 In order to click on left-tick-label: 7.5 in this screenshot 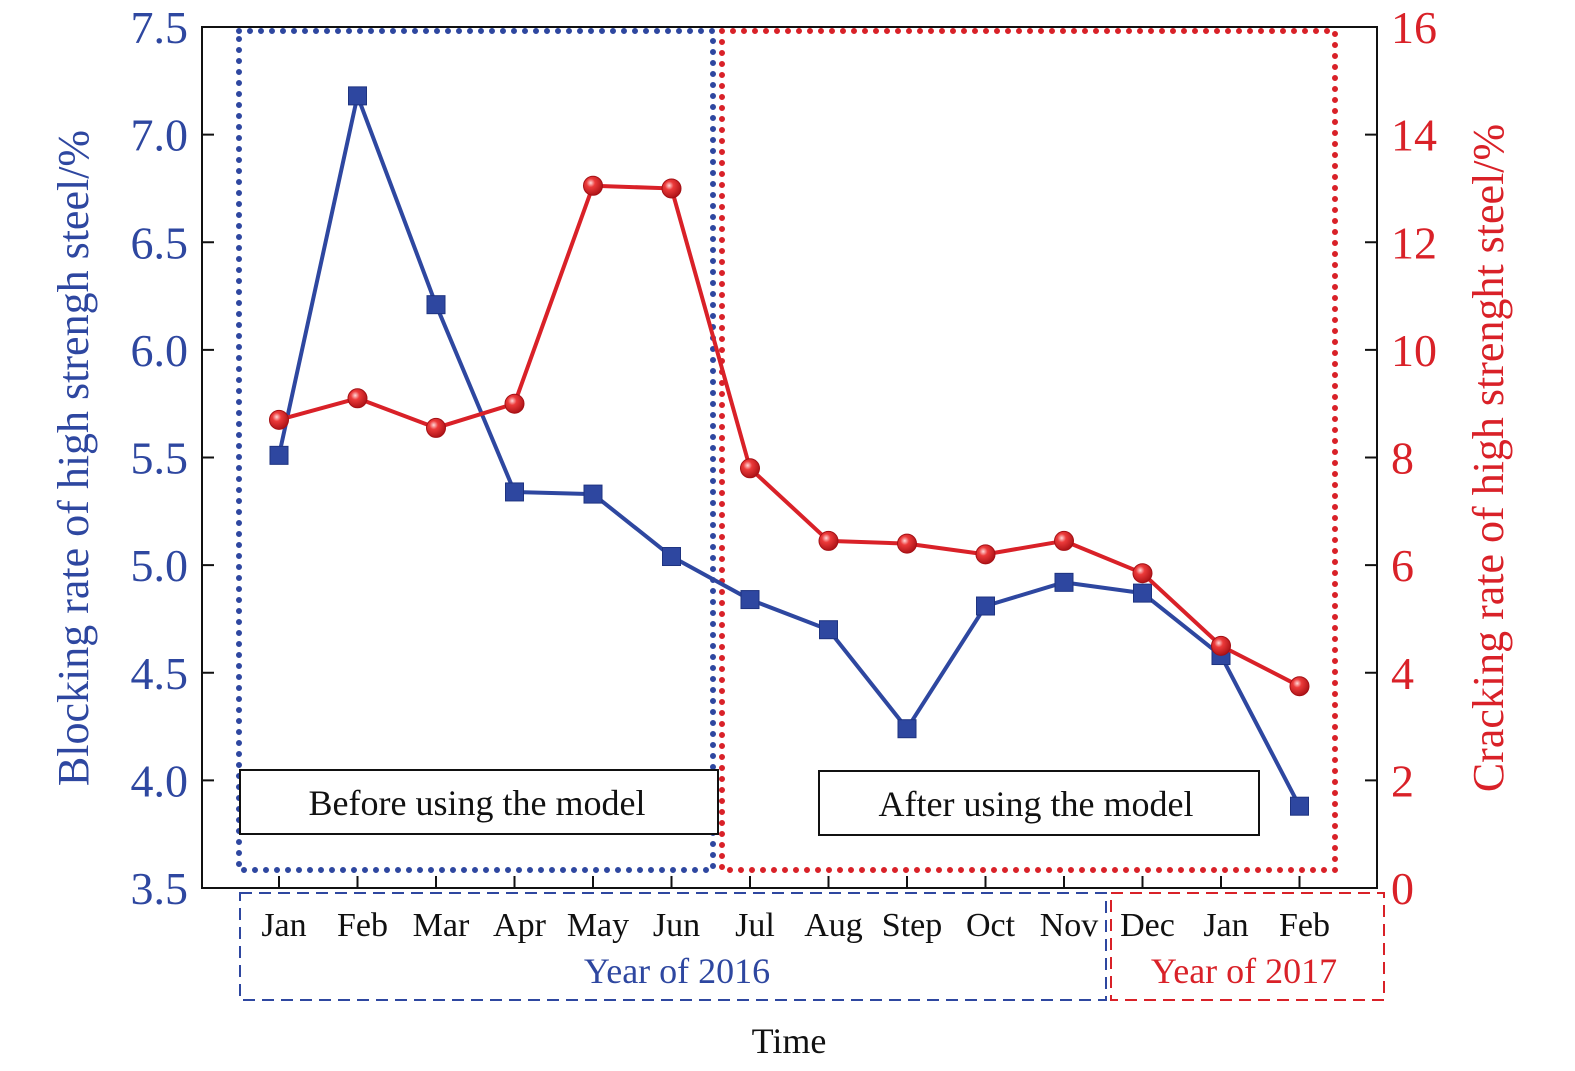, I will do `click(160, 27)`.